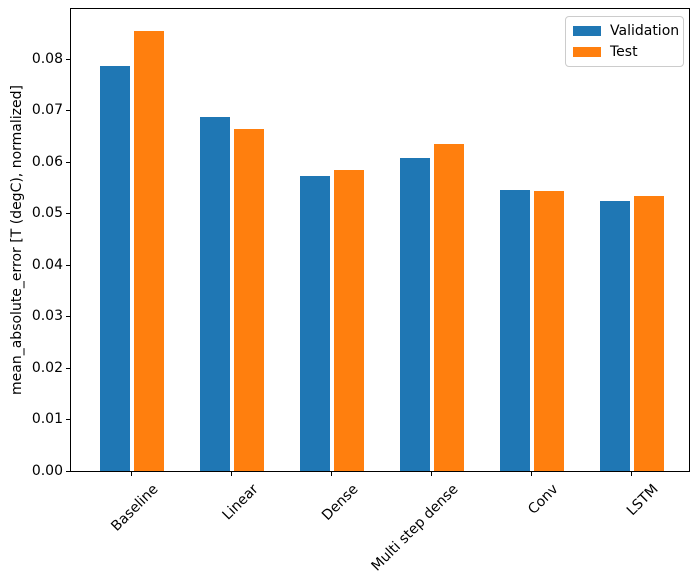  What do you see at coordinates (587, 52) in the screenshot?
I see `legend-swatch-test` at bounding box center [587, 52].